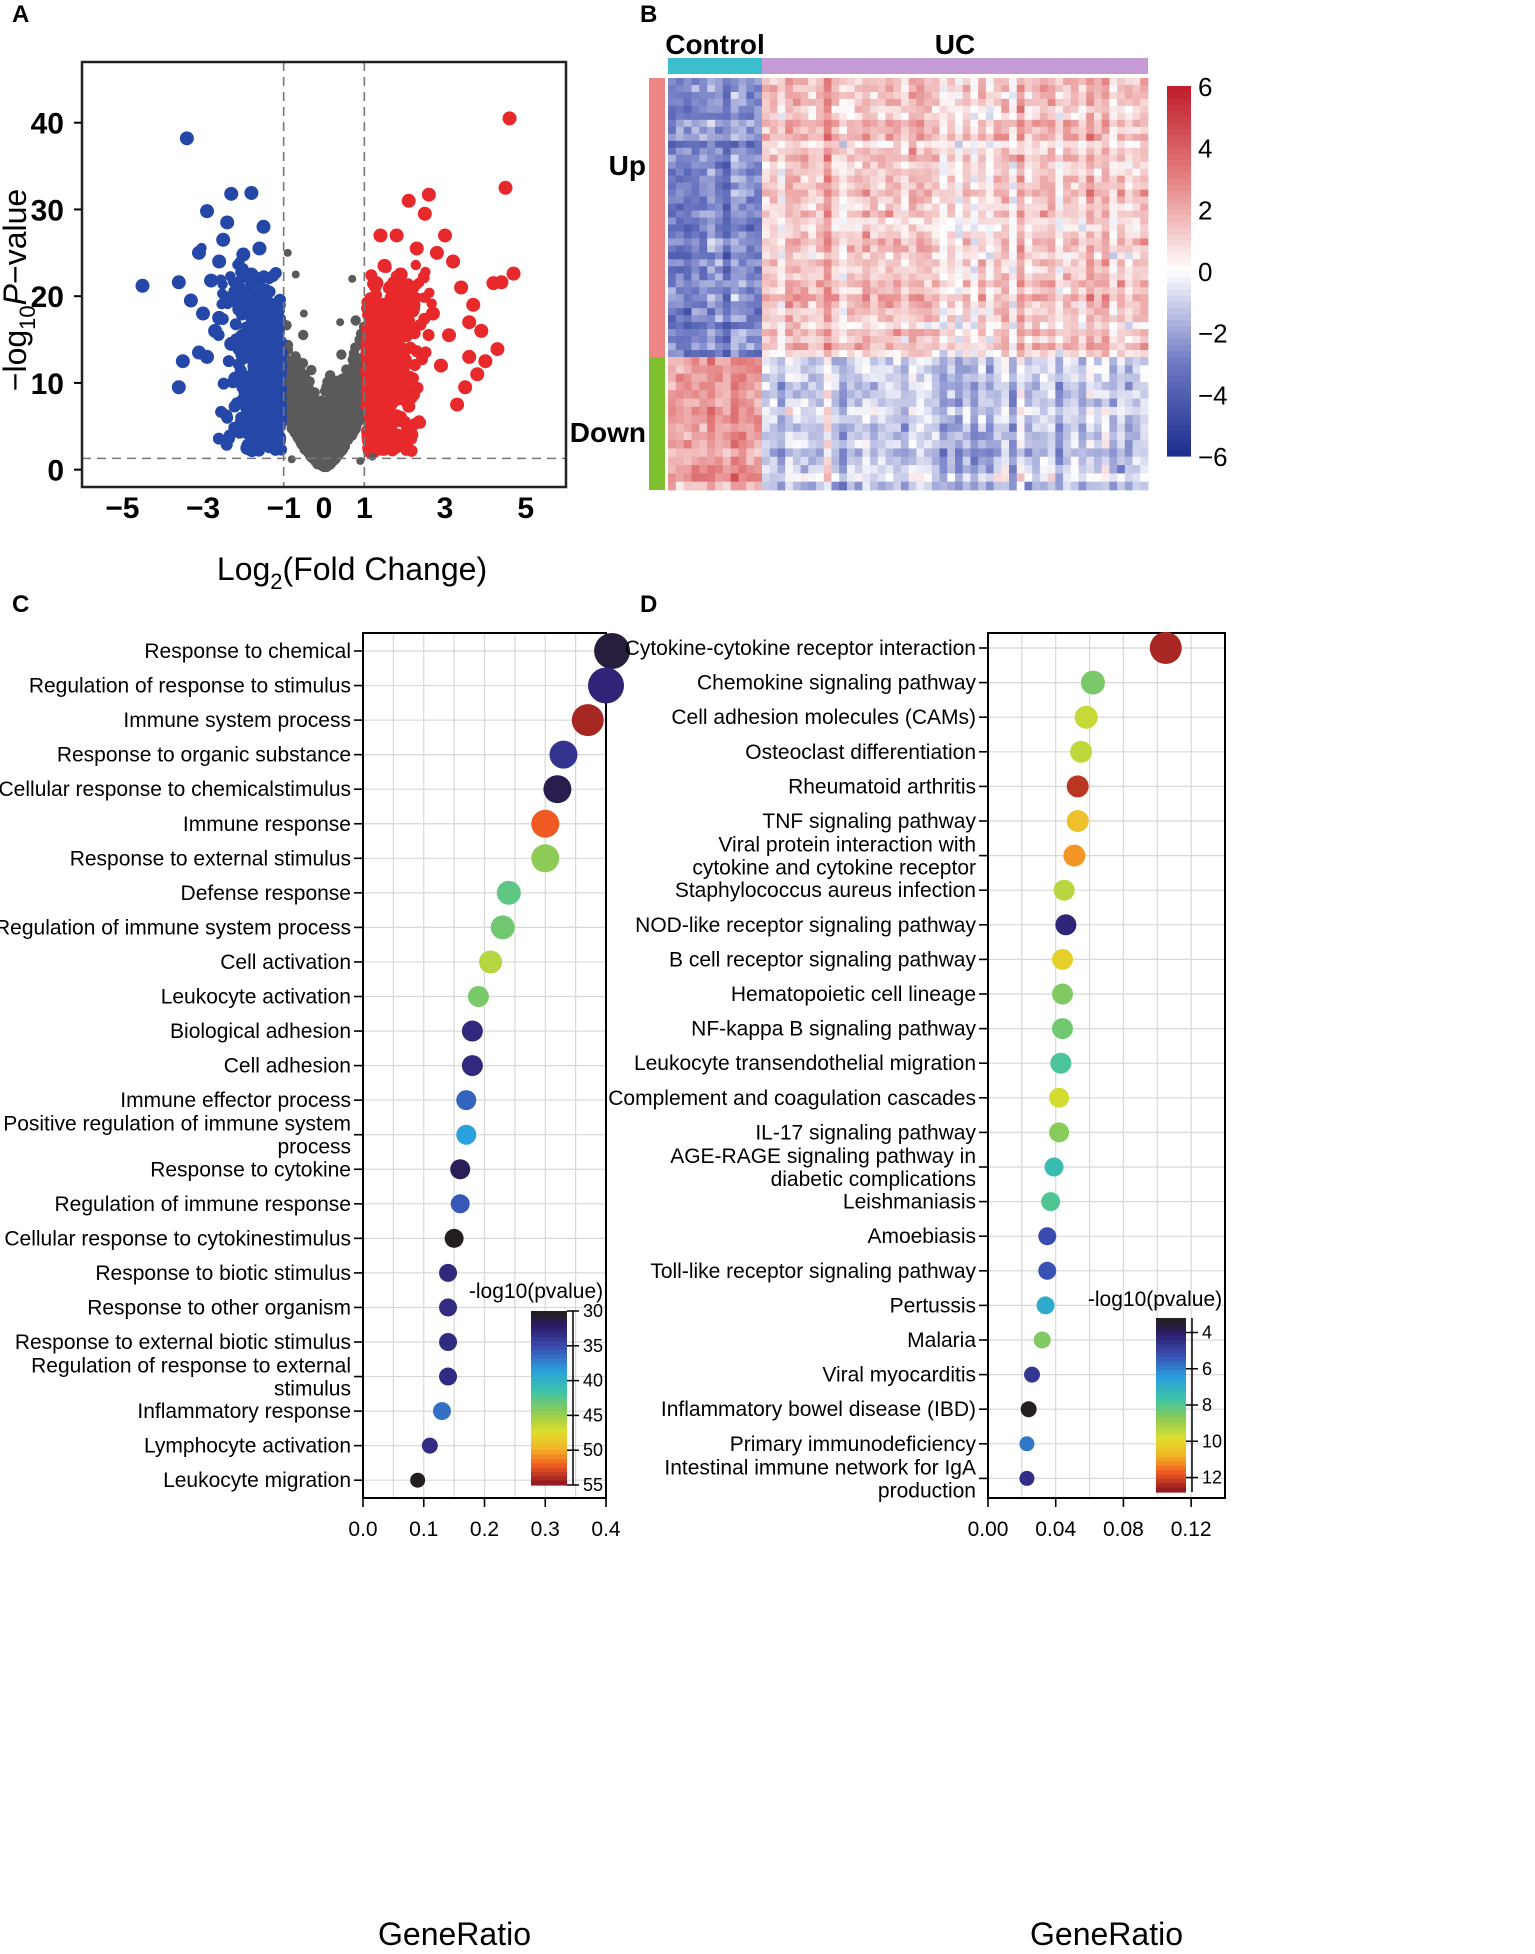 The width and height of the screenshot is (1535, 1954). Describe the element at coordinates (352, 572) in the screenshot. I see `x-axis-title: Log2(Fold Change)` at that location.